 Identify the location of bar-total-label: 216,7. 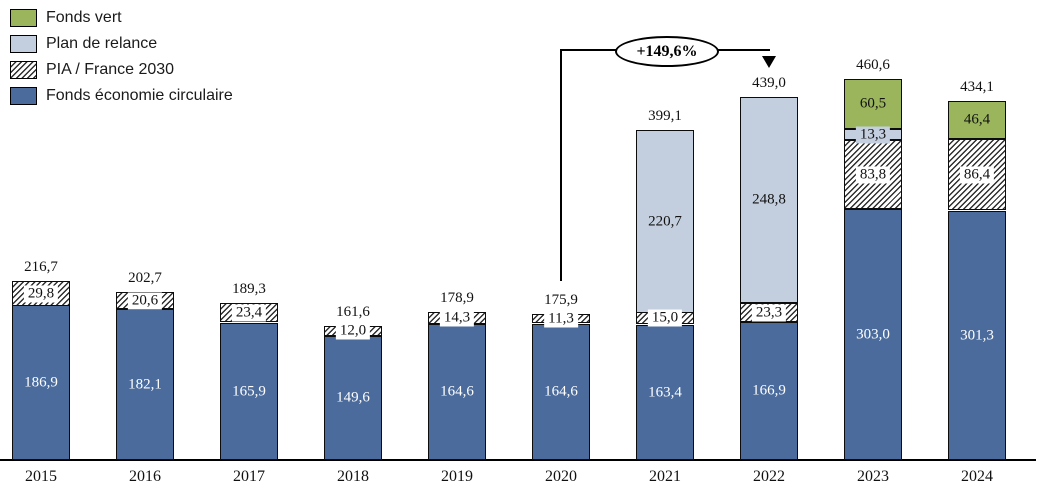
(41, 267).